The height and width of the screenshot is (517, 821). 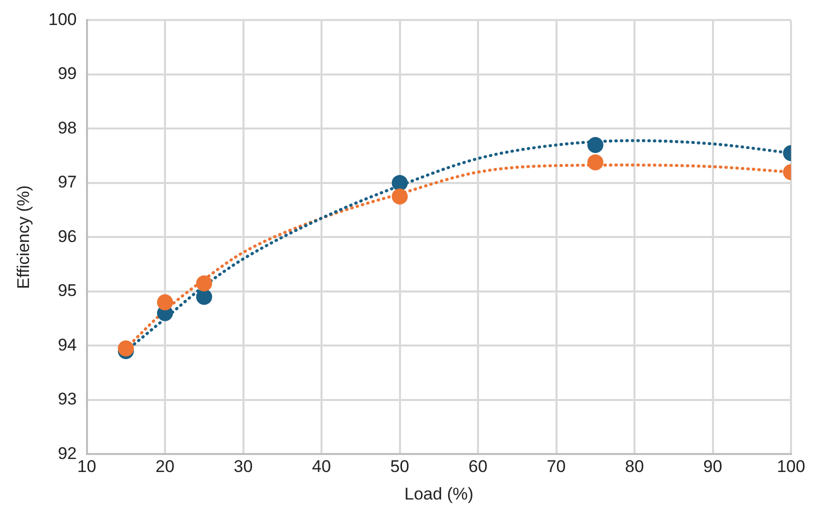 What do you see at coordinates (67, 399) in the screenshot?
I see `y-tick-label: 93` at bounding box center [67, 399].